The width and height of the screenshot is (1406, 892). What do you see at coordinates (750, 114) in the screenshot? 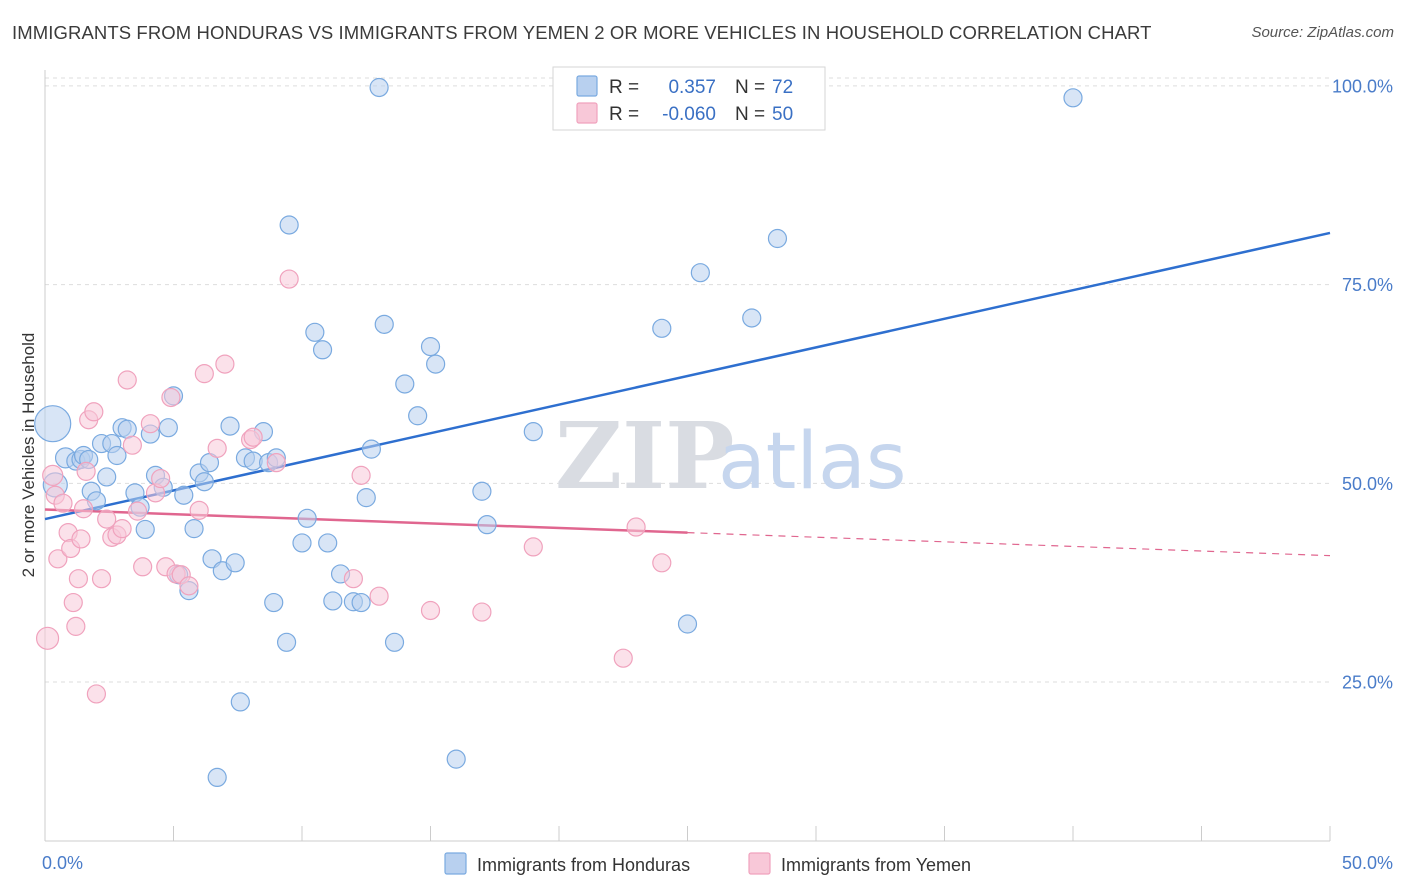
I see `stats-n-label-yemen: N =` at bounding box center [750, 114].